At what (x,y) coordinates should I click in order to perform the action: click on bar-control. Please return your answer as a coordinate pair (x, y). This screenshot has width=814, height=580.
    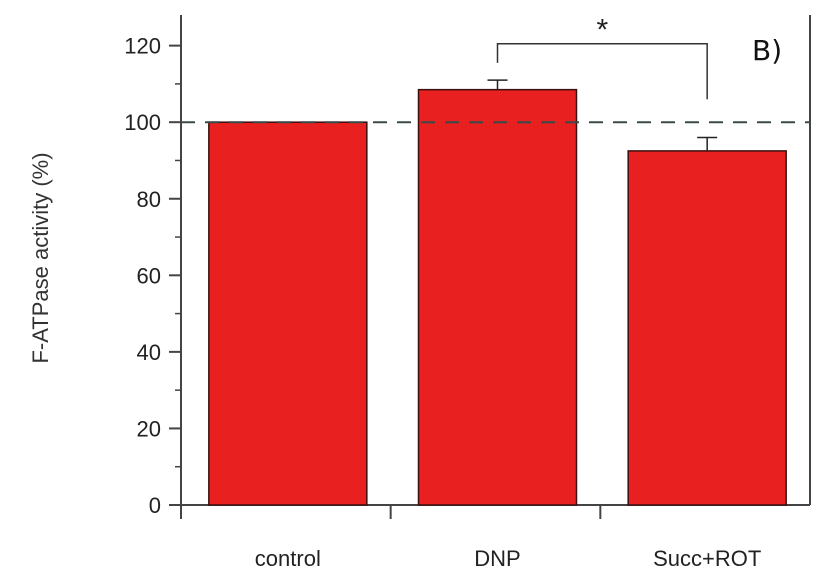
    Looking at the image, I should click on (288, 313).